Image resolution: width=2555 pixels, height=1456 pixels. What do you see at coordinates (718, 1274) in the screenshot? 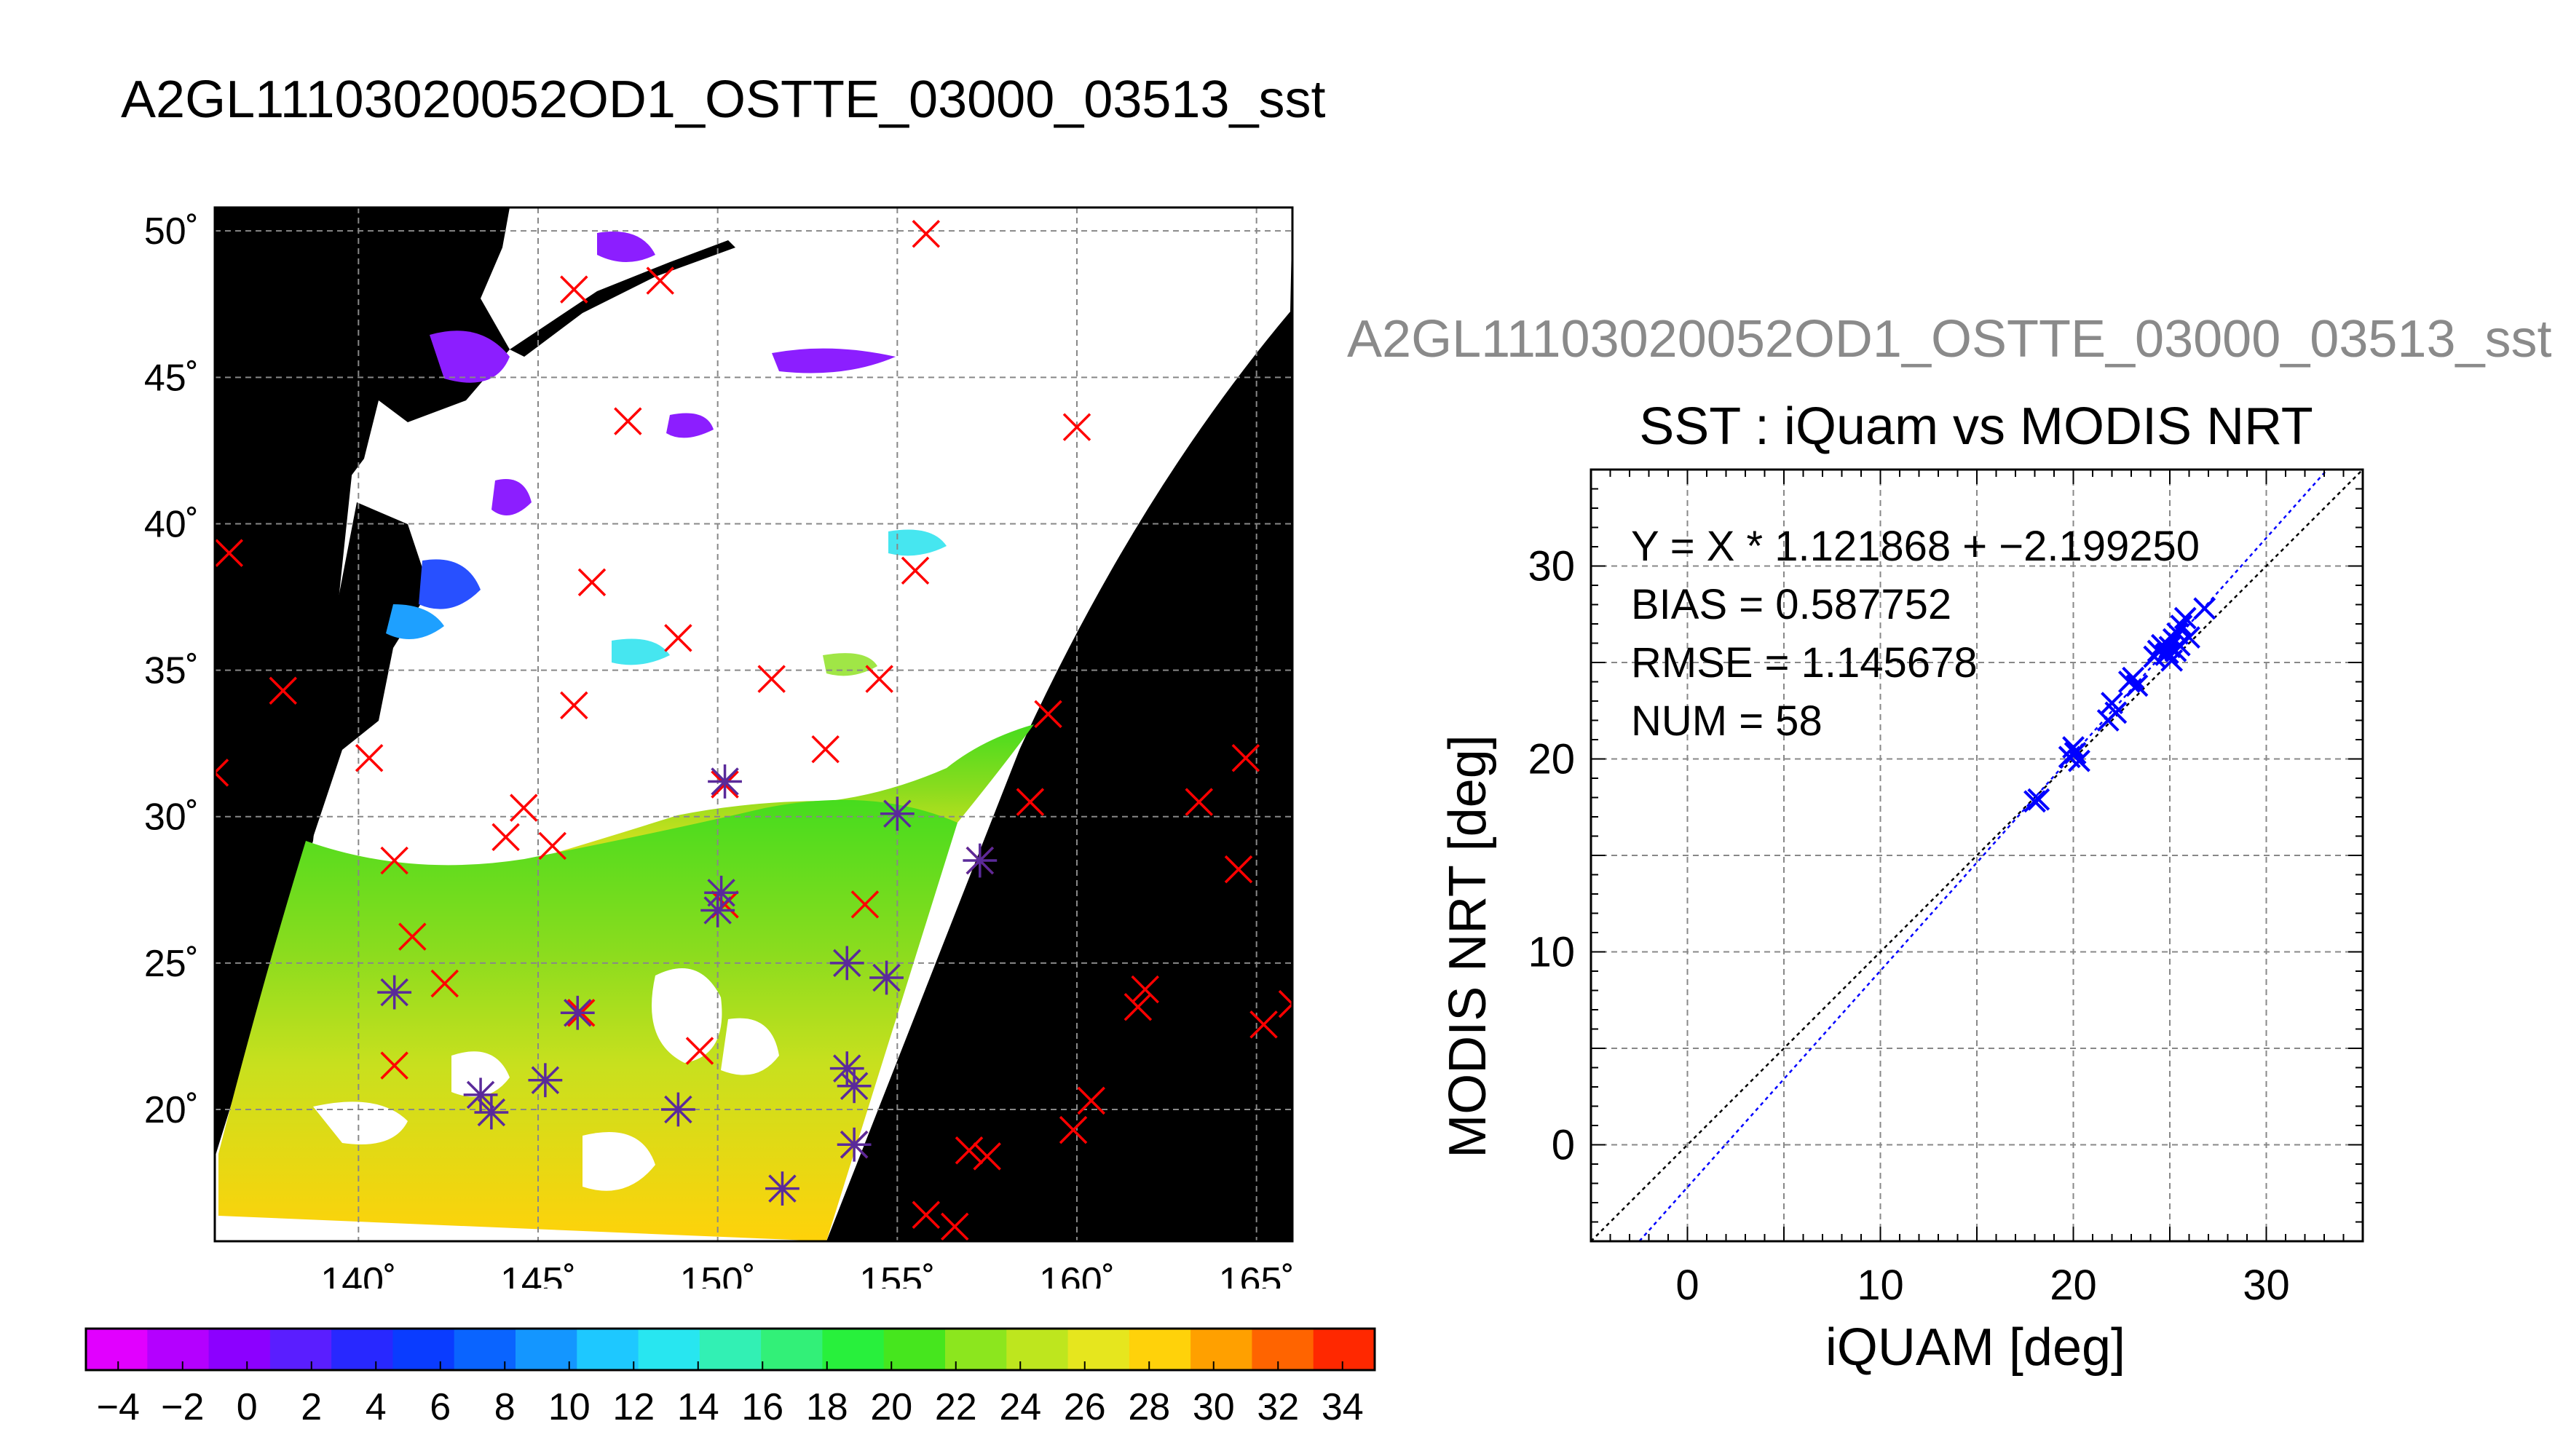
I see `longitude-tick-label: 150˚` at bounding box center [718, 1274].